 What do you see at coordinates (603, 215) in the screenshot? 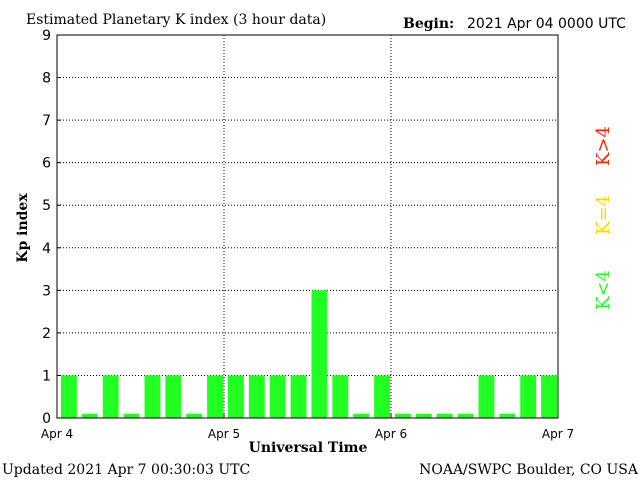
I see `legend-mid: K=4` at bounding box center [603, 215].